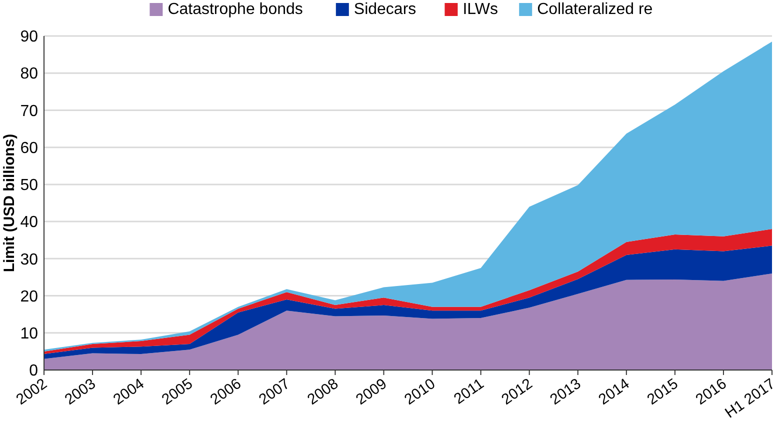 The width and height of the screenshot is (775, 428). Describe the element at coordinates (29, 223) in the screenshot. I see `y-tick-label: 40` at that location.